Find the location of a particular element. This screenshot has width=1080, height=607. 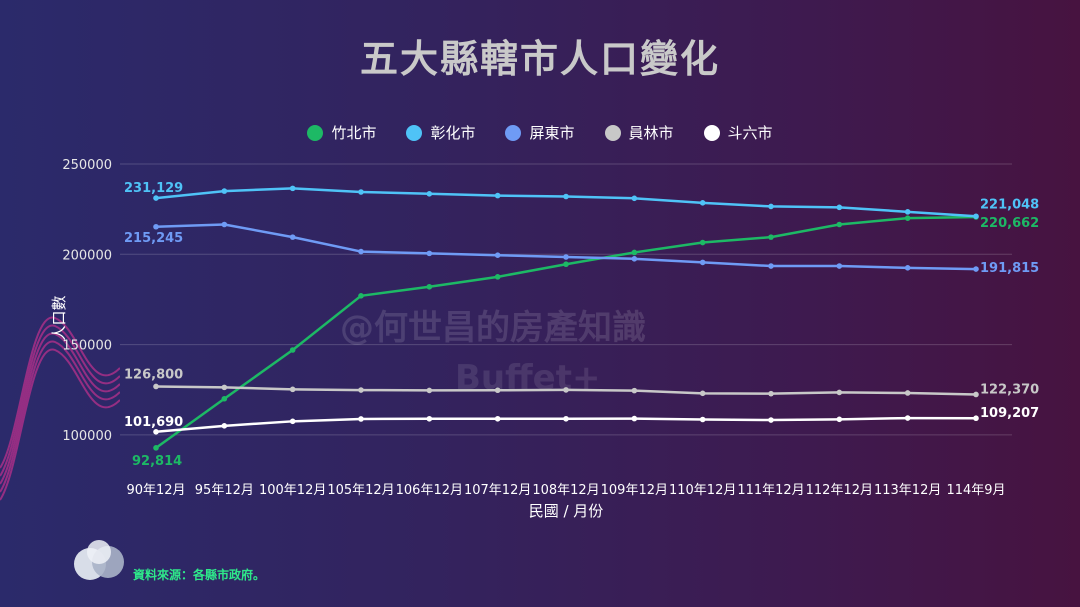

legend-label: 彰化市 is located at coordinates (453, 133).